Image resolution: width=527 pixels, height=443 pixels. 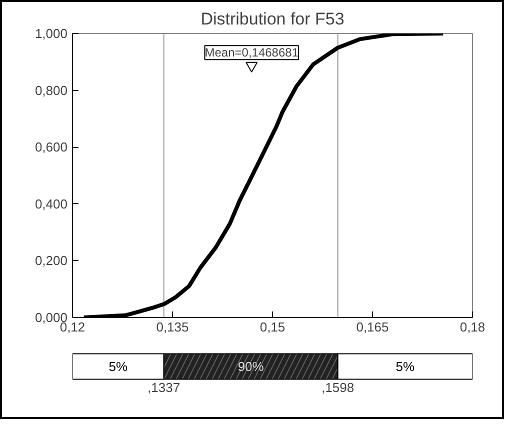 What do you see at coordinates (164, 388) in the screenshot?
I see `text: ,1337` at bounding box center [164, 388].